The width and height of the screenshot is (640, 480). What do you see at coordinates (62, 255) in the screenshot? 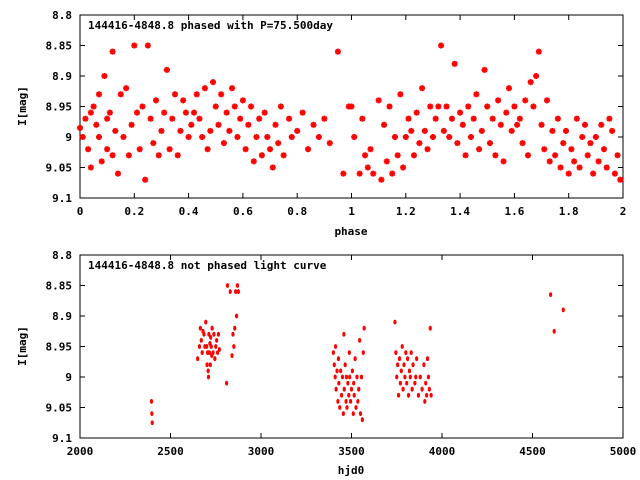
I see `y-tick-label: 8.8` at bounding box center [62, 255].